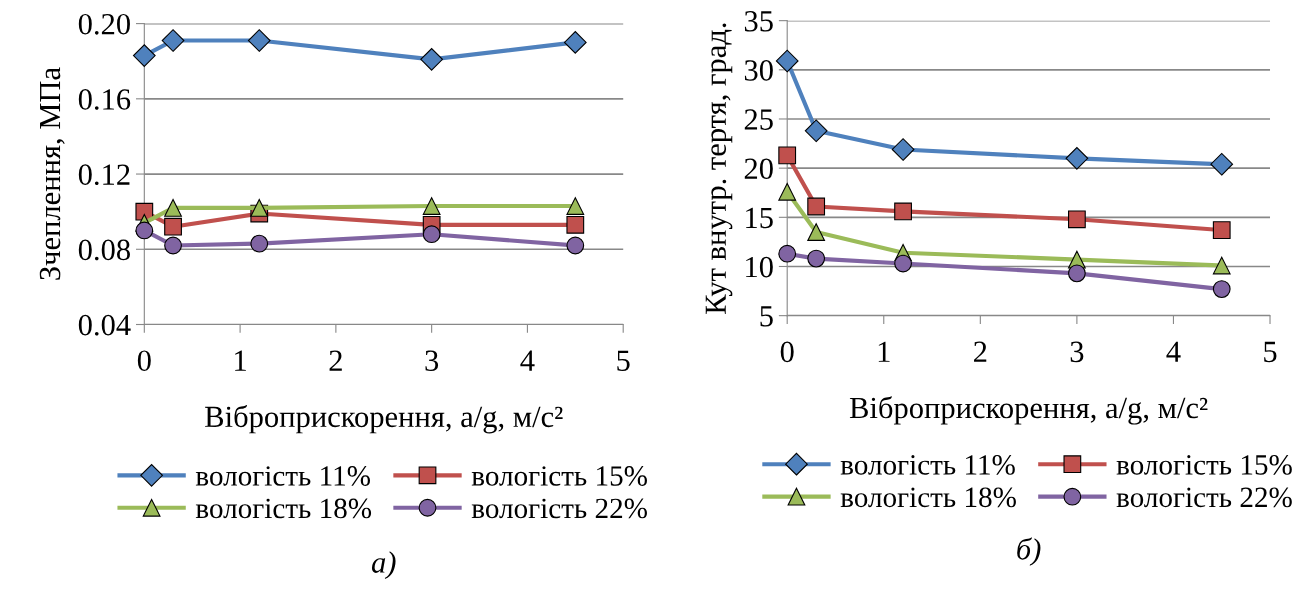 The image size is (1312, 590). I want to click on y-tick-label: 35, so click(758, 21).